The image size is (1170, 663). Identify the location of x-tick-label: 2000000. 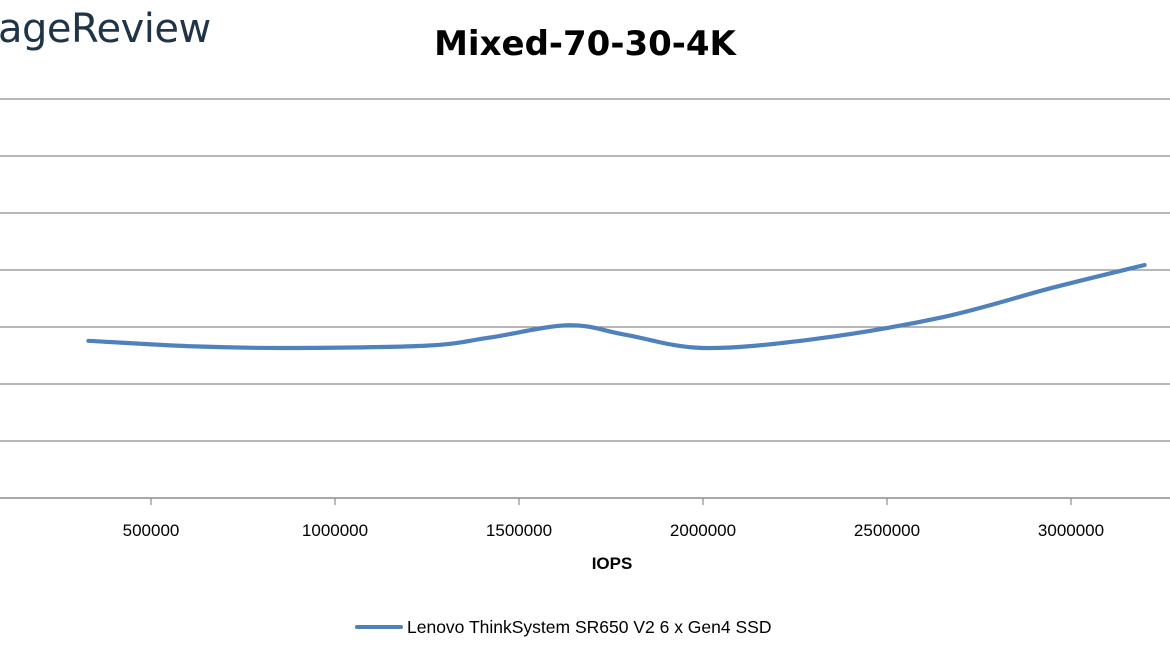
(703, 530).